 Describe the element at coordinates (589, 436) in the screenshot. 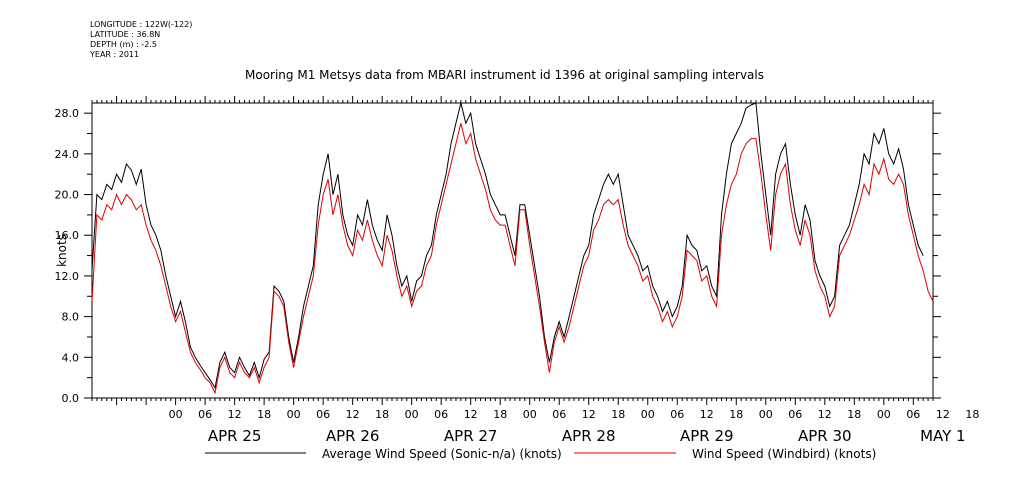

I see `x-day-label: APR 28` at that location.